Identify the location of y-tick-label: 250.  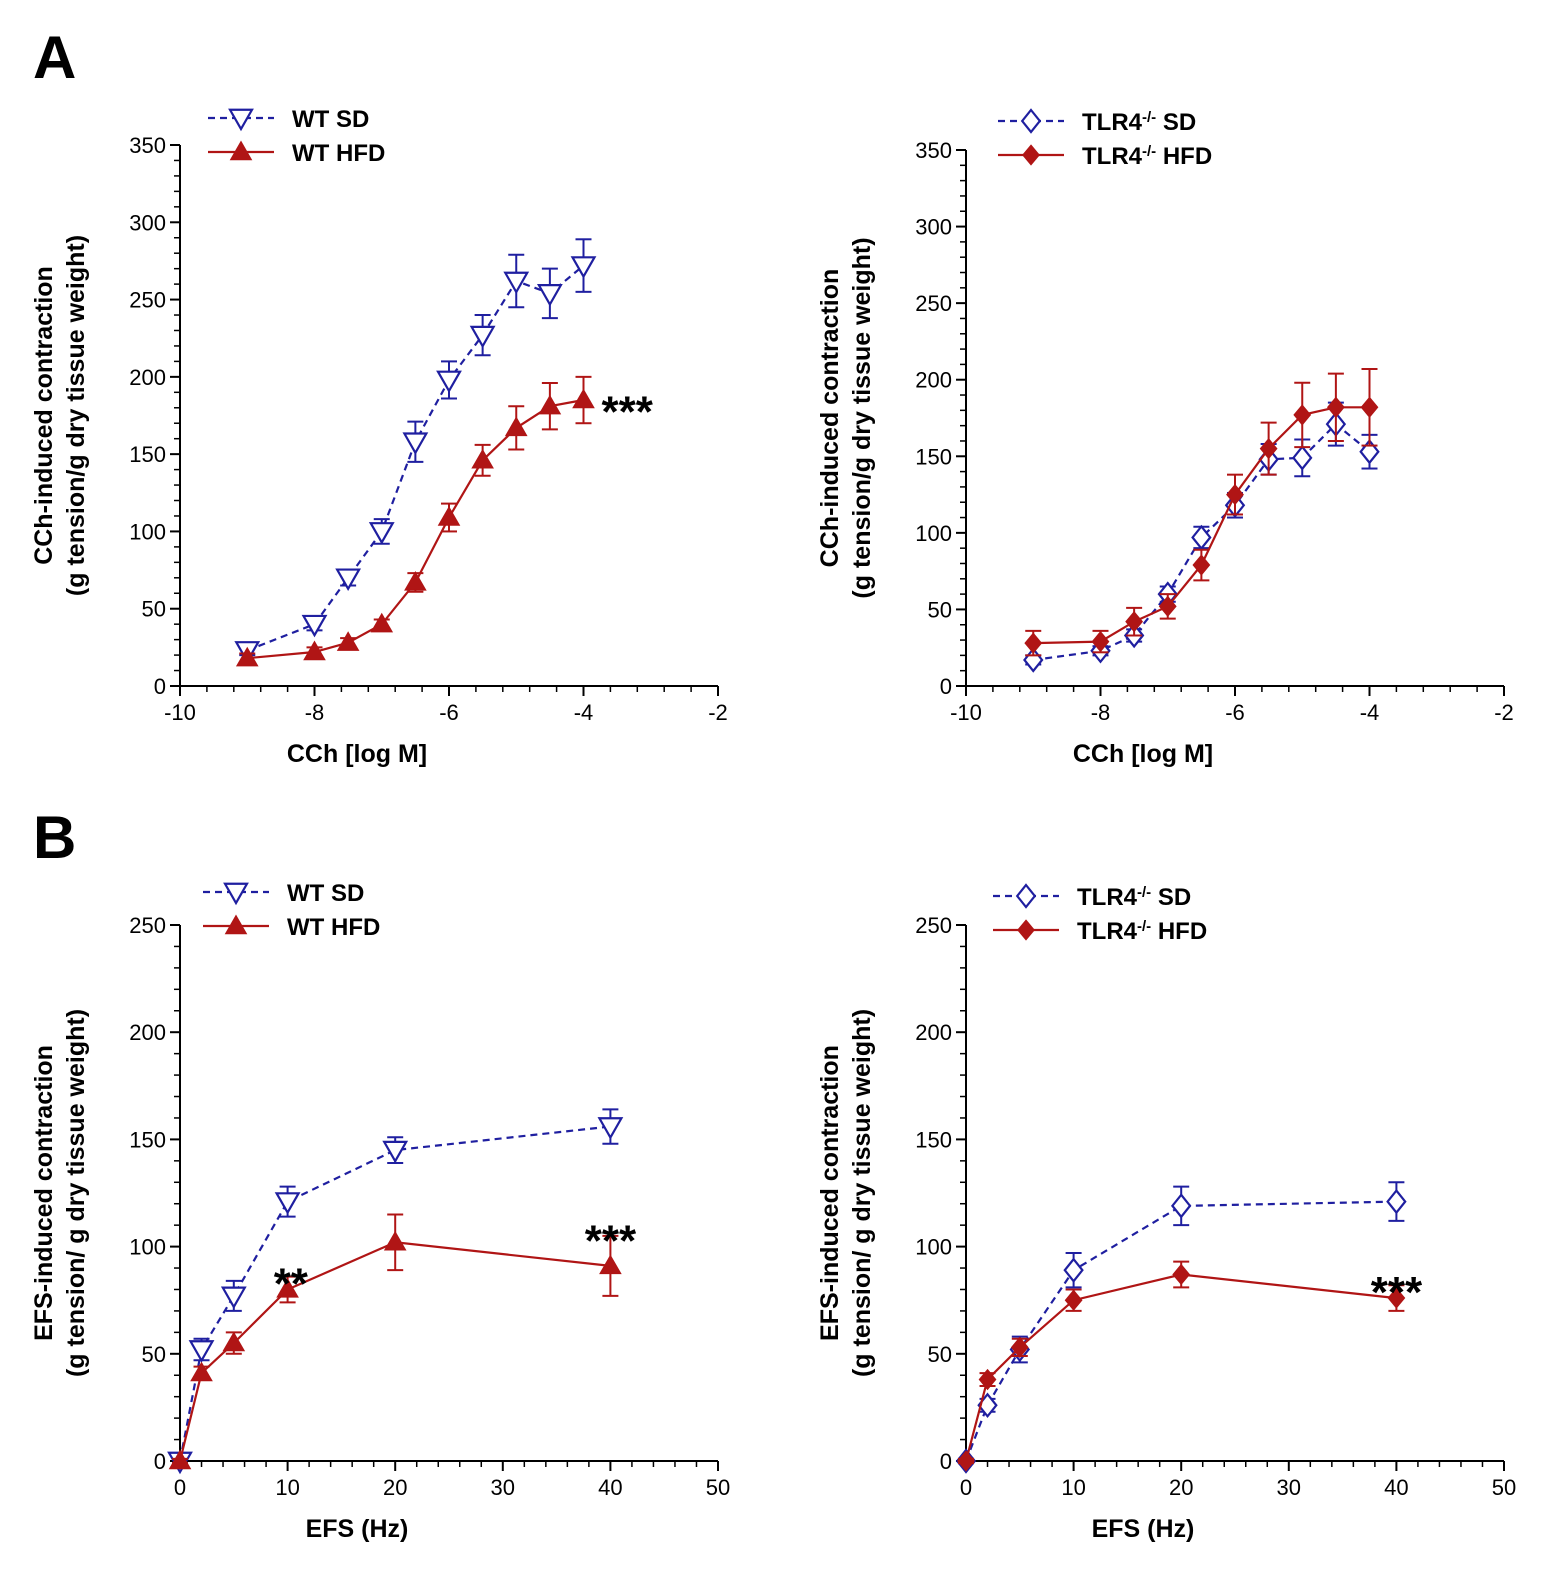
(147, 925).